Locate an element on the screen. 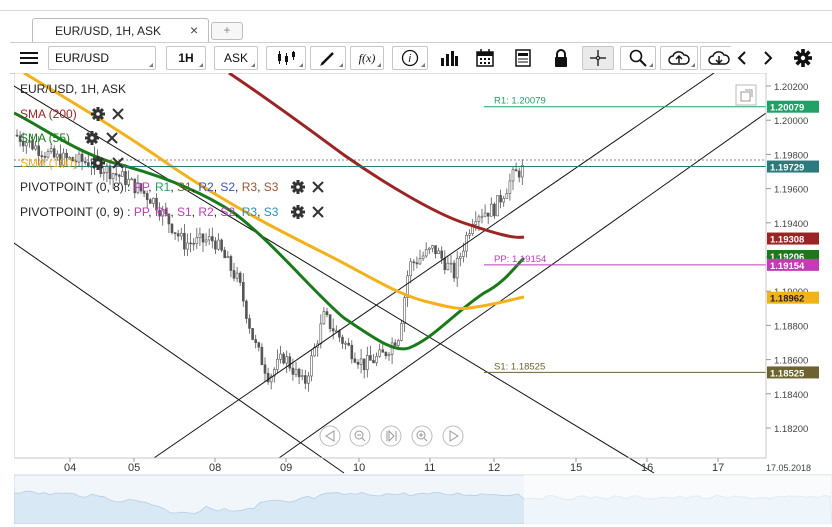 The width and height of the screenshot is (832, 527). calendar-button is located at coordinates (485, 58).